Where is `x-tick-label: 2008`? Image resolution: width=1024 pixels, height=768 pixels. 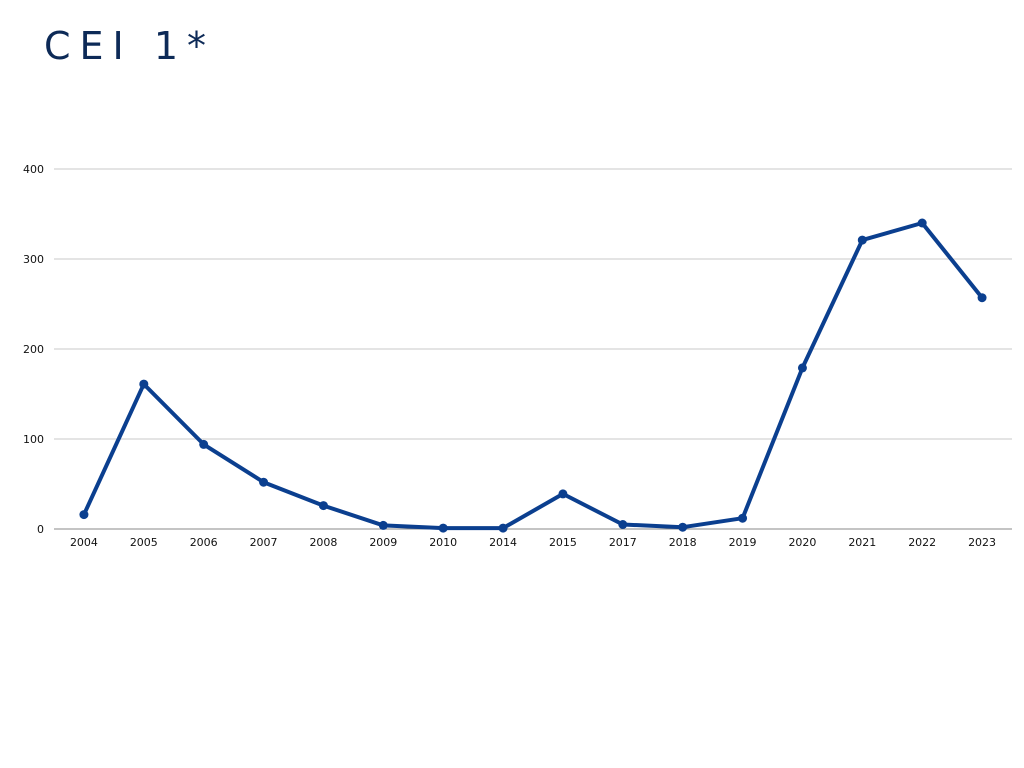
x-tick-label: 2008 is located at coordinates (323, 542).